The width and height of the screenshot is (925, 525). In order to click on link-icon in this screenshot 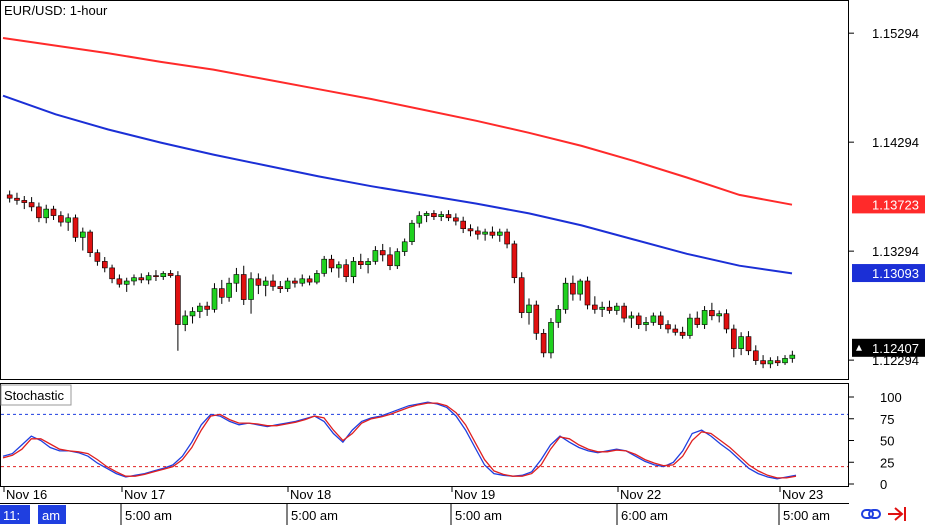, I will do `click(871, 514)`.